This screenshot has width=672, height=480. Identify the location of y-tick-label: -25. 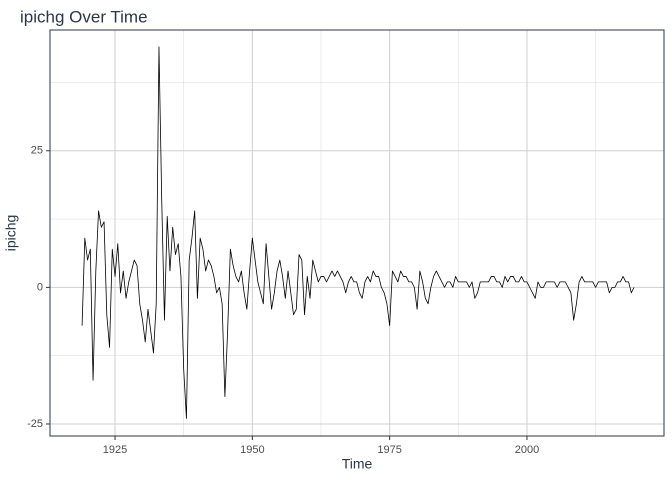
(35, 424).